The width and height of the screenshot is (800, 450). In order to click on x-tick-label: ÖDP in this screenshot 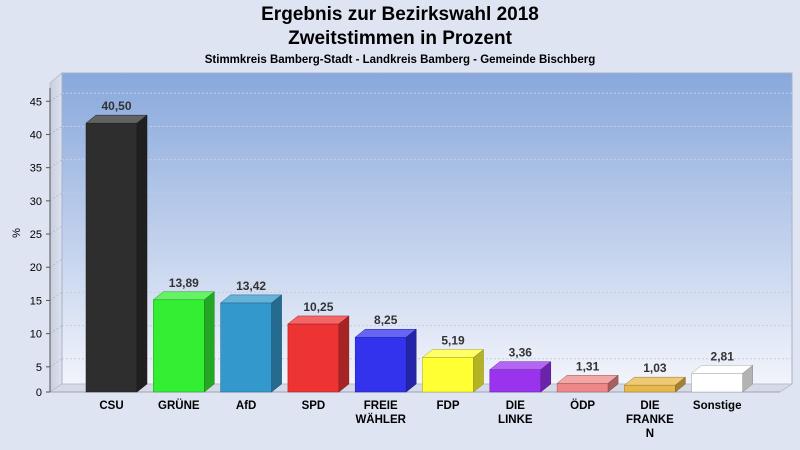, I will do `click(582, 405)`.